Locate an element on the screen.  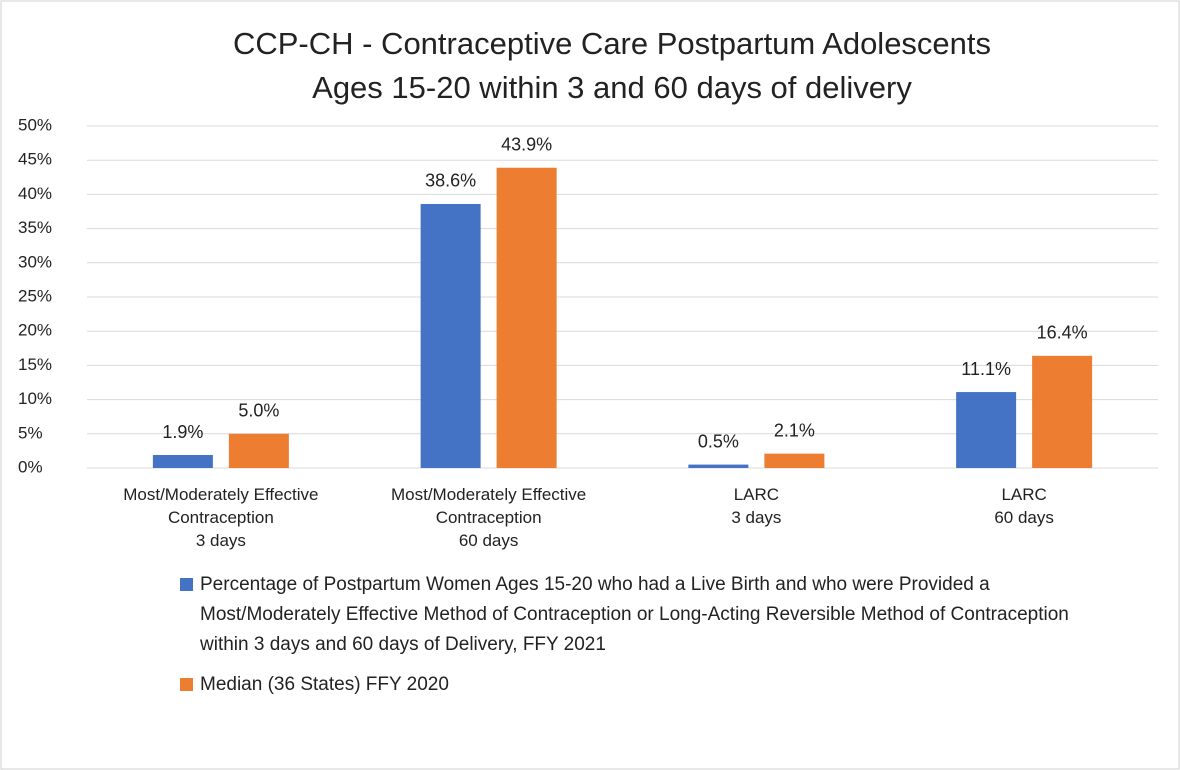
x-tick-label: LARC 60 days is located at coordinates (1024, 506).